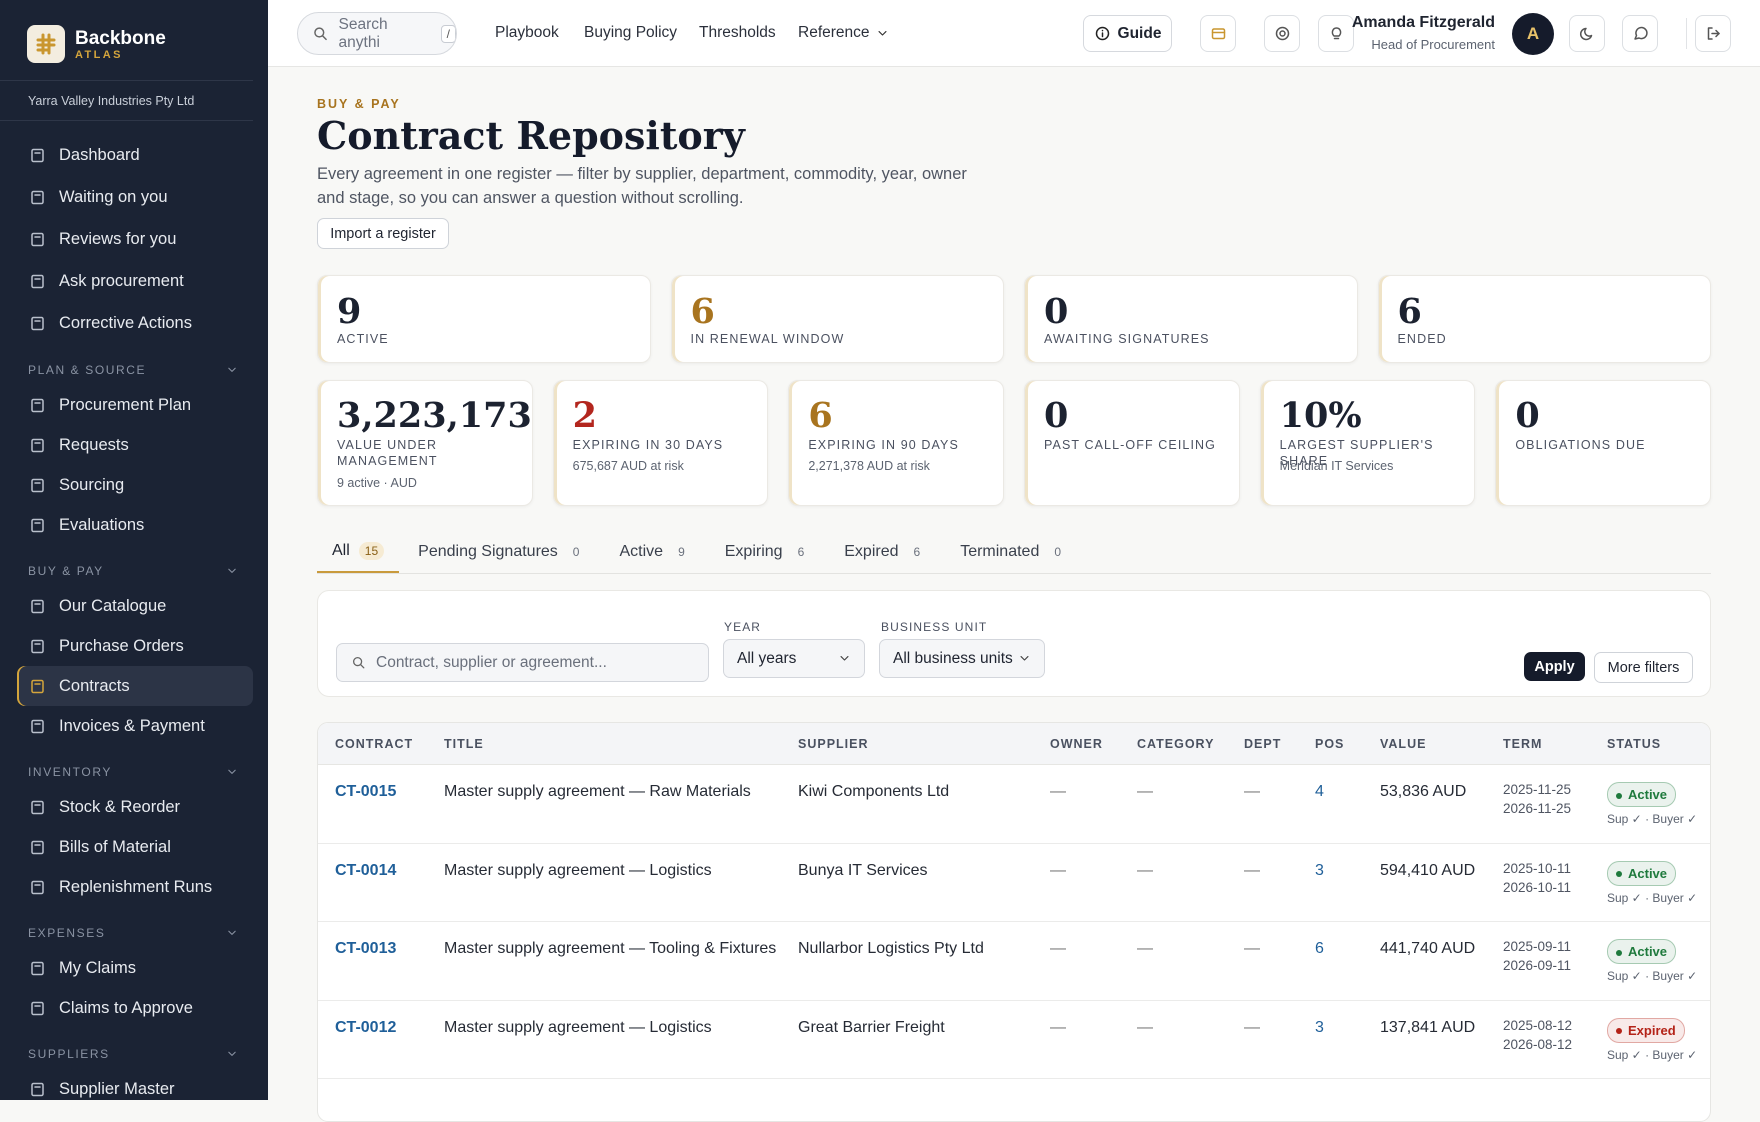 The height and width of the screenshot is (1122, 1760). Describe the element at coordinates (135, 525) in the screenshot. I see `nav-item: Evaluations` at that location.